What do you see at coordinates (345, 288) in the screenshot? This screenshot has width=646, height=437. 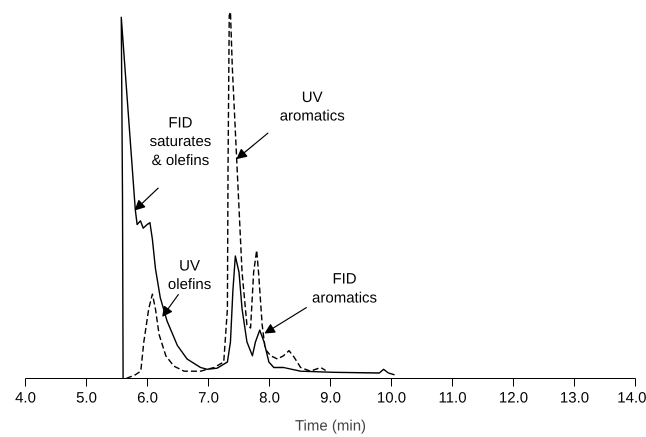 I see `annotation: FID aromatics` at bounding box center [345, 288].